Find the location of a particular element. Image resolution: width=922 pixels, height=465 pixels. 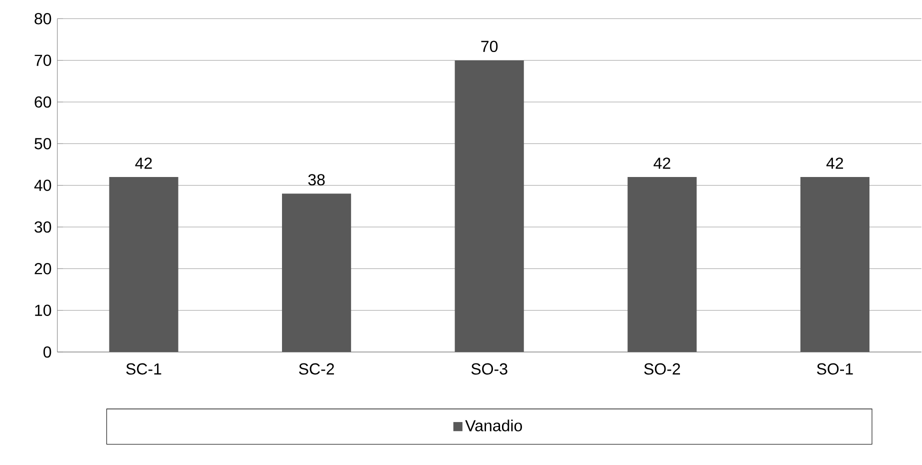

y-tick-label: 20 is located at coordinates (43, 268).